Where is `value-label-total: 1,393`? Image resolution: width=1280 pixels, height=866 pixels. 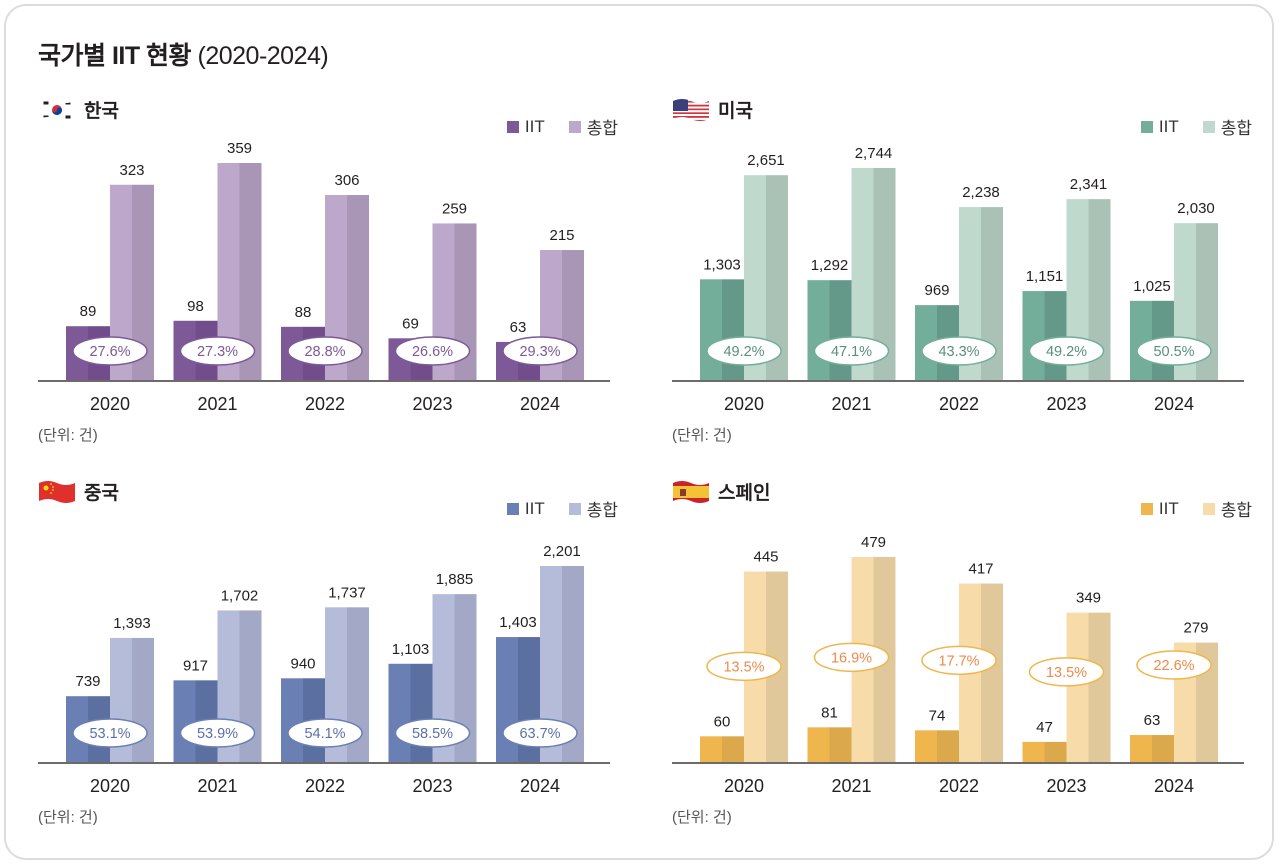 value-label-total: 1,393 is located at coordinates (132, 623).